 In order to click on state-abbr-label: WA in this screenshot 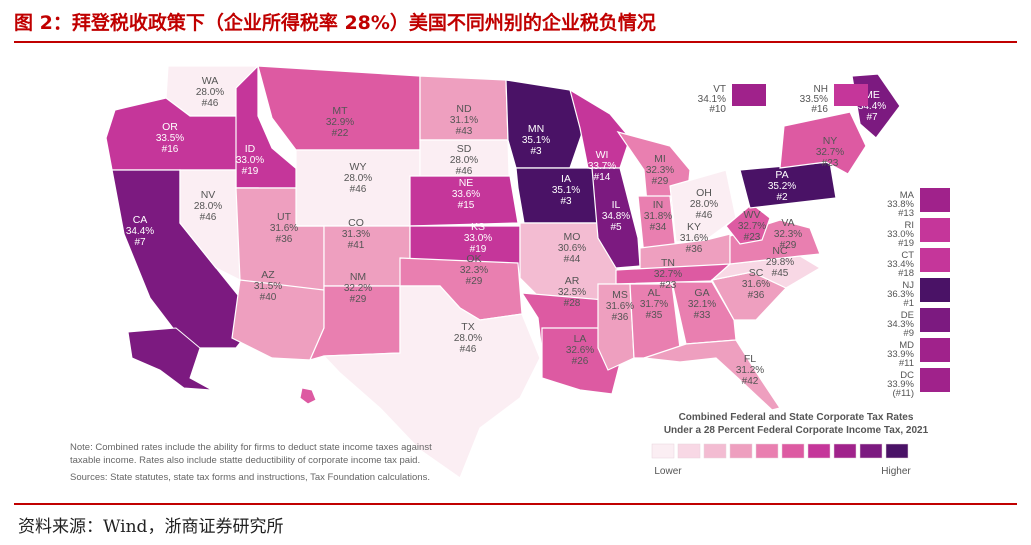, I will do `click(210, 81)`.